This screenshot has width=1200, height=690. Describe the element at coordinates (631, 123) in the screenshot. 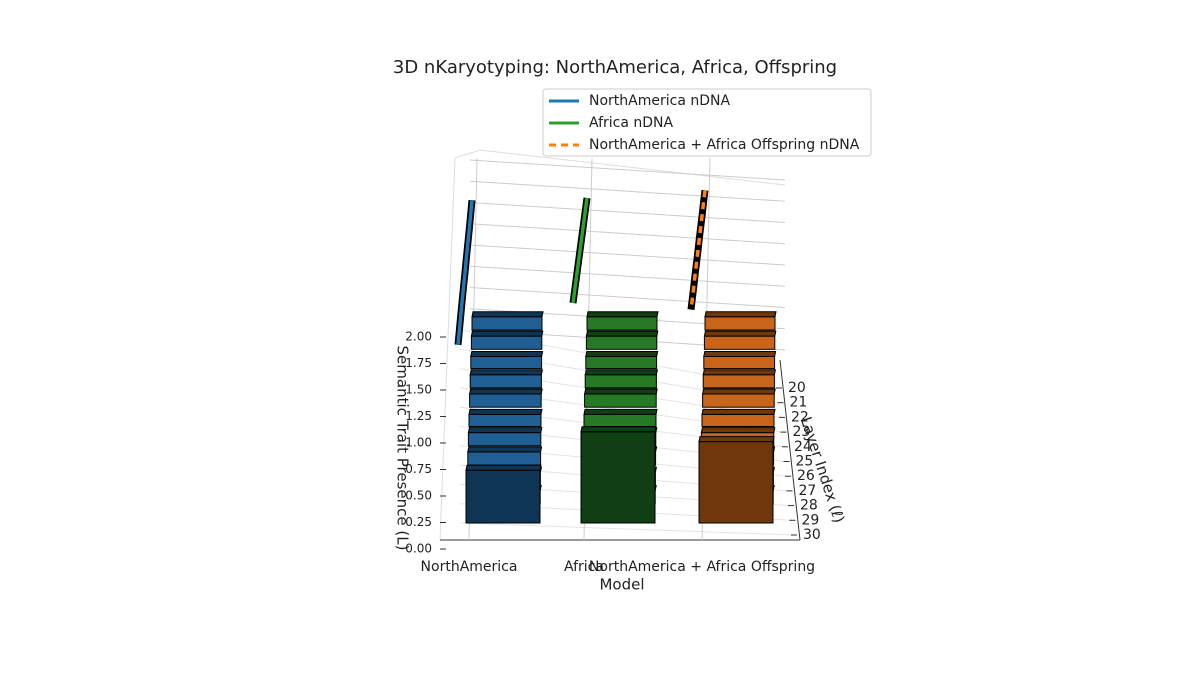

I see `legend-label: Africa nDNA` at that location.